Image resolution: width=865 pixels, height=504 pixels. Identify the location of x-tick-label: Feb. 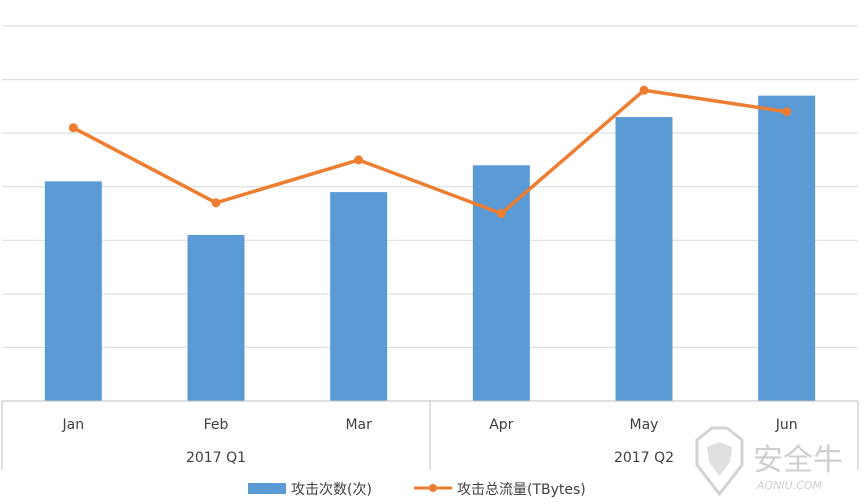
(216, 425).